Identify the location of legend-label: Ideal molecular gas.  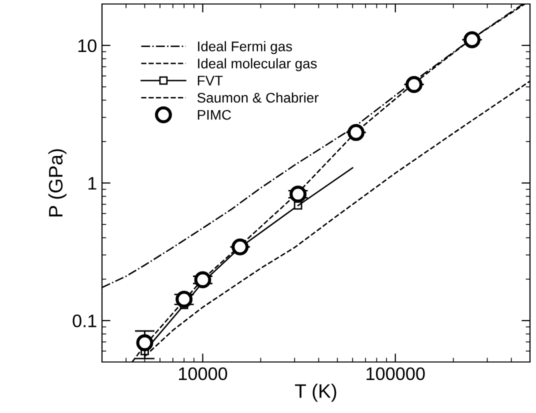
(257, 65).